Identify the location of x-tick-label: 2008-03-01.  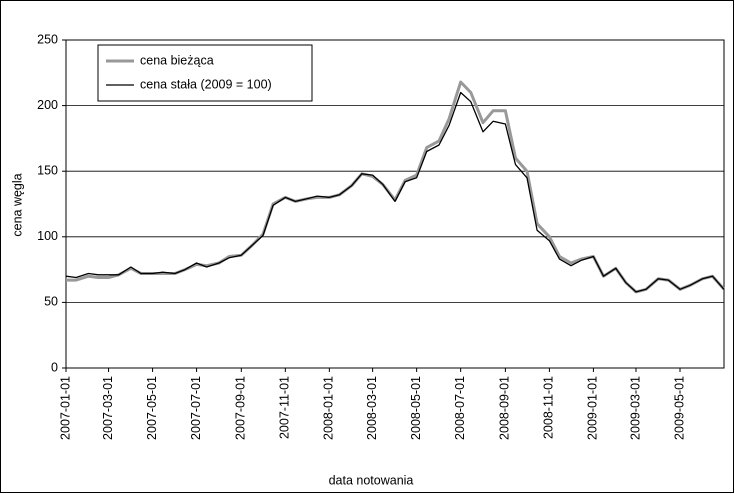
(372, 408).